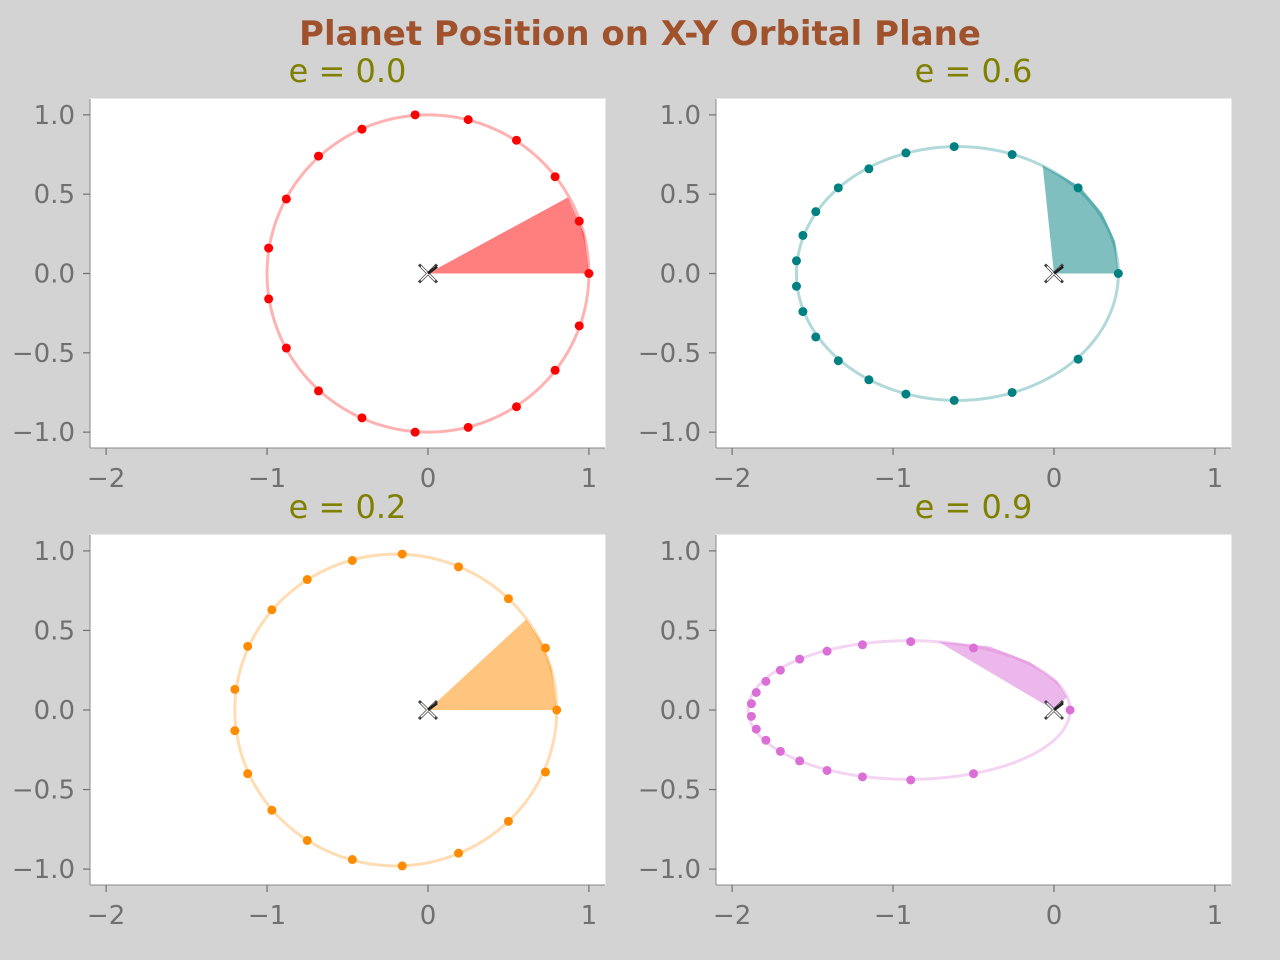 Image resolution: width=1280 pixels, height=960 pixels. I want to click on subplot-title: e = 0.2, so click(348, 507).